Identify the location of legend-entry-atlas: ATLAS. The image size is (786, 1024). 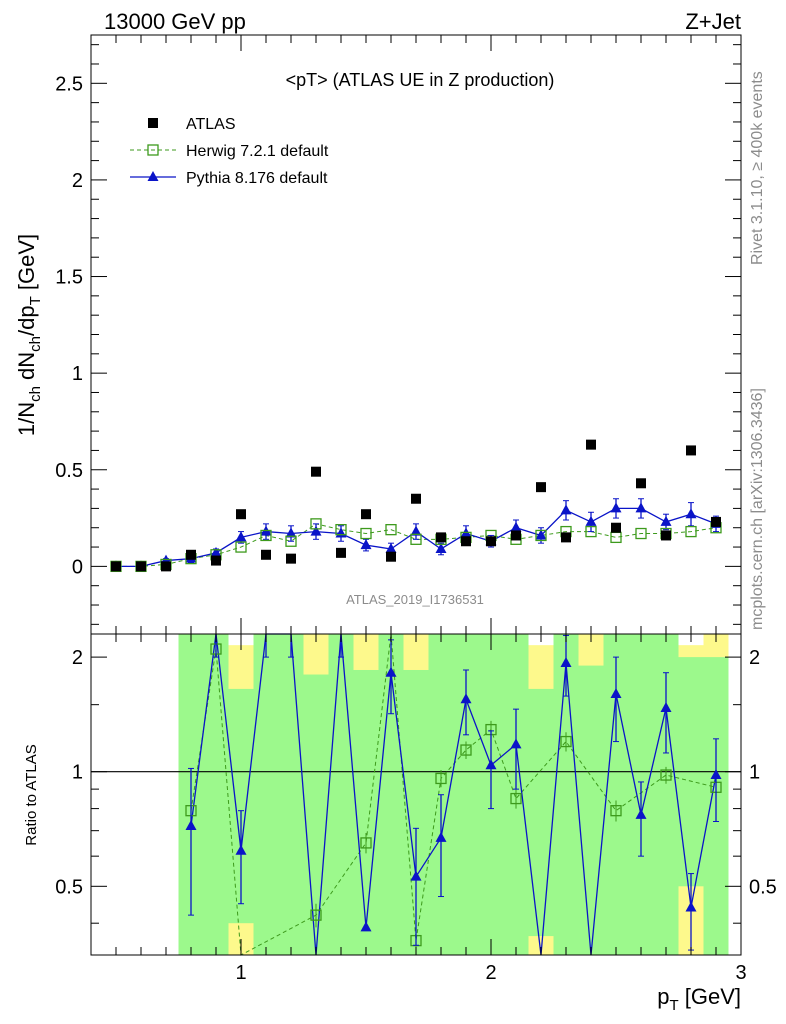
(192, 124).